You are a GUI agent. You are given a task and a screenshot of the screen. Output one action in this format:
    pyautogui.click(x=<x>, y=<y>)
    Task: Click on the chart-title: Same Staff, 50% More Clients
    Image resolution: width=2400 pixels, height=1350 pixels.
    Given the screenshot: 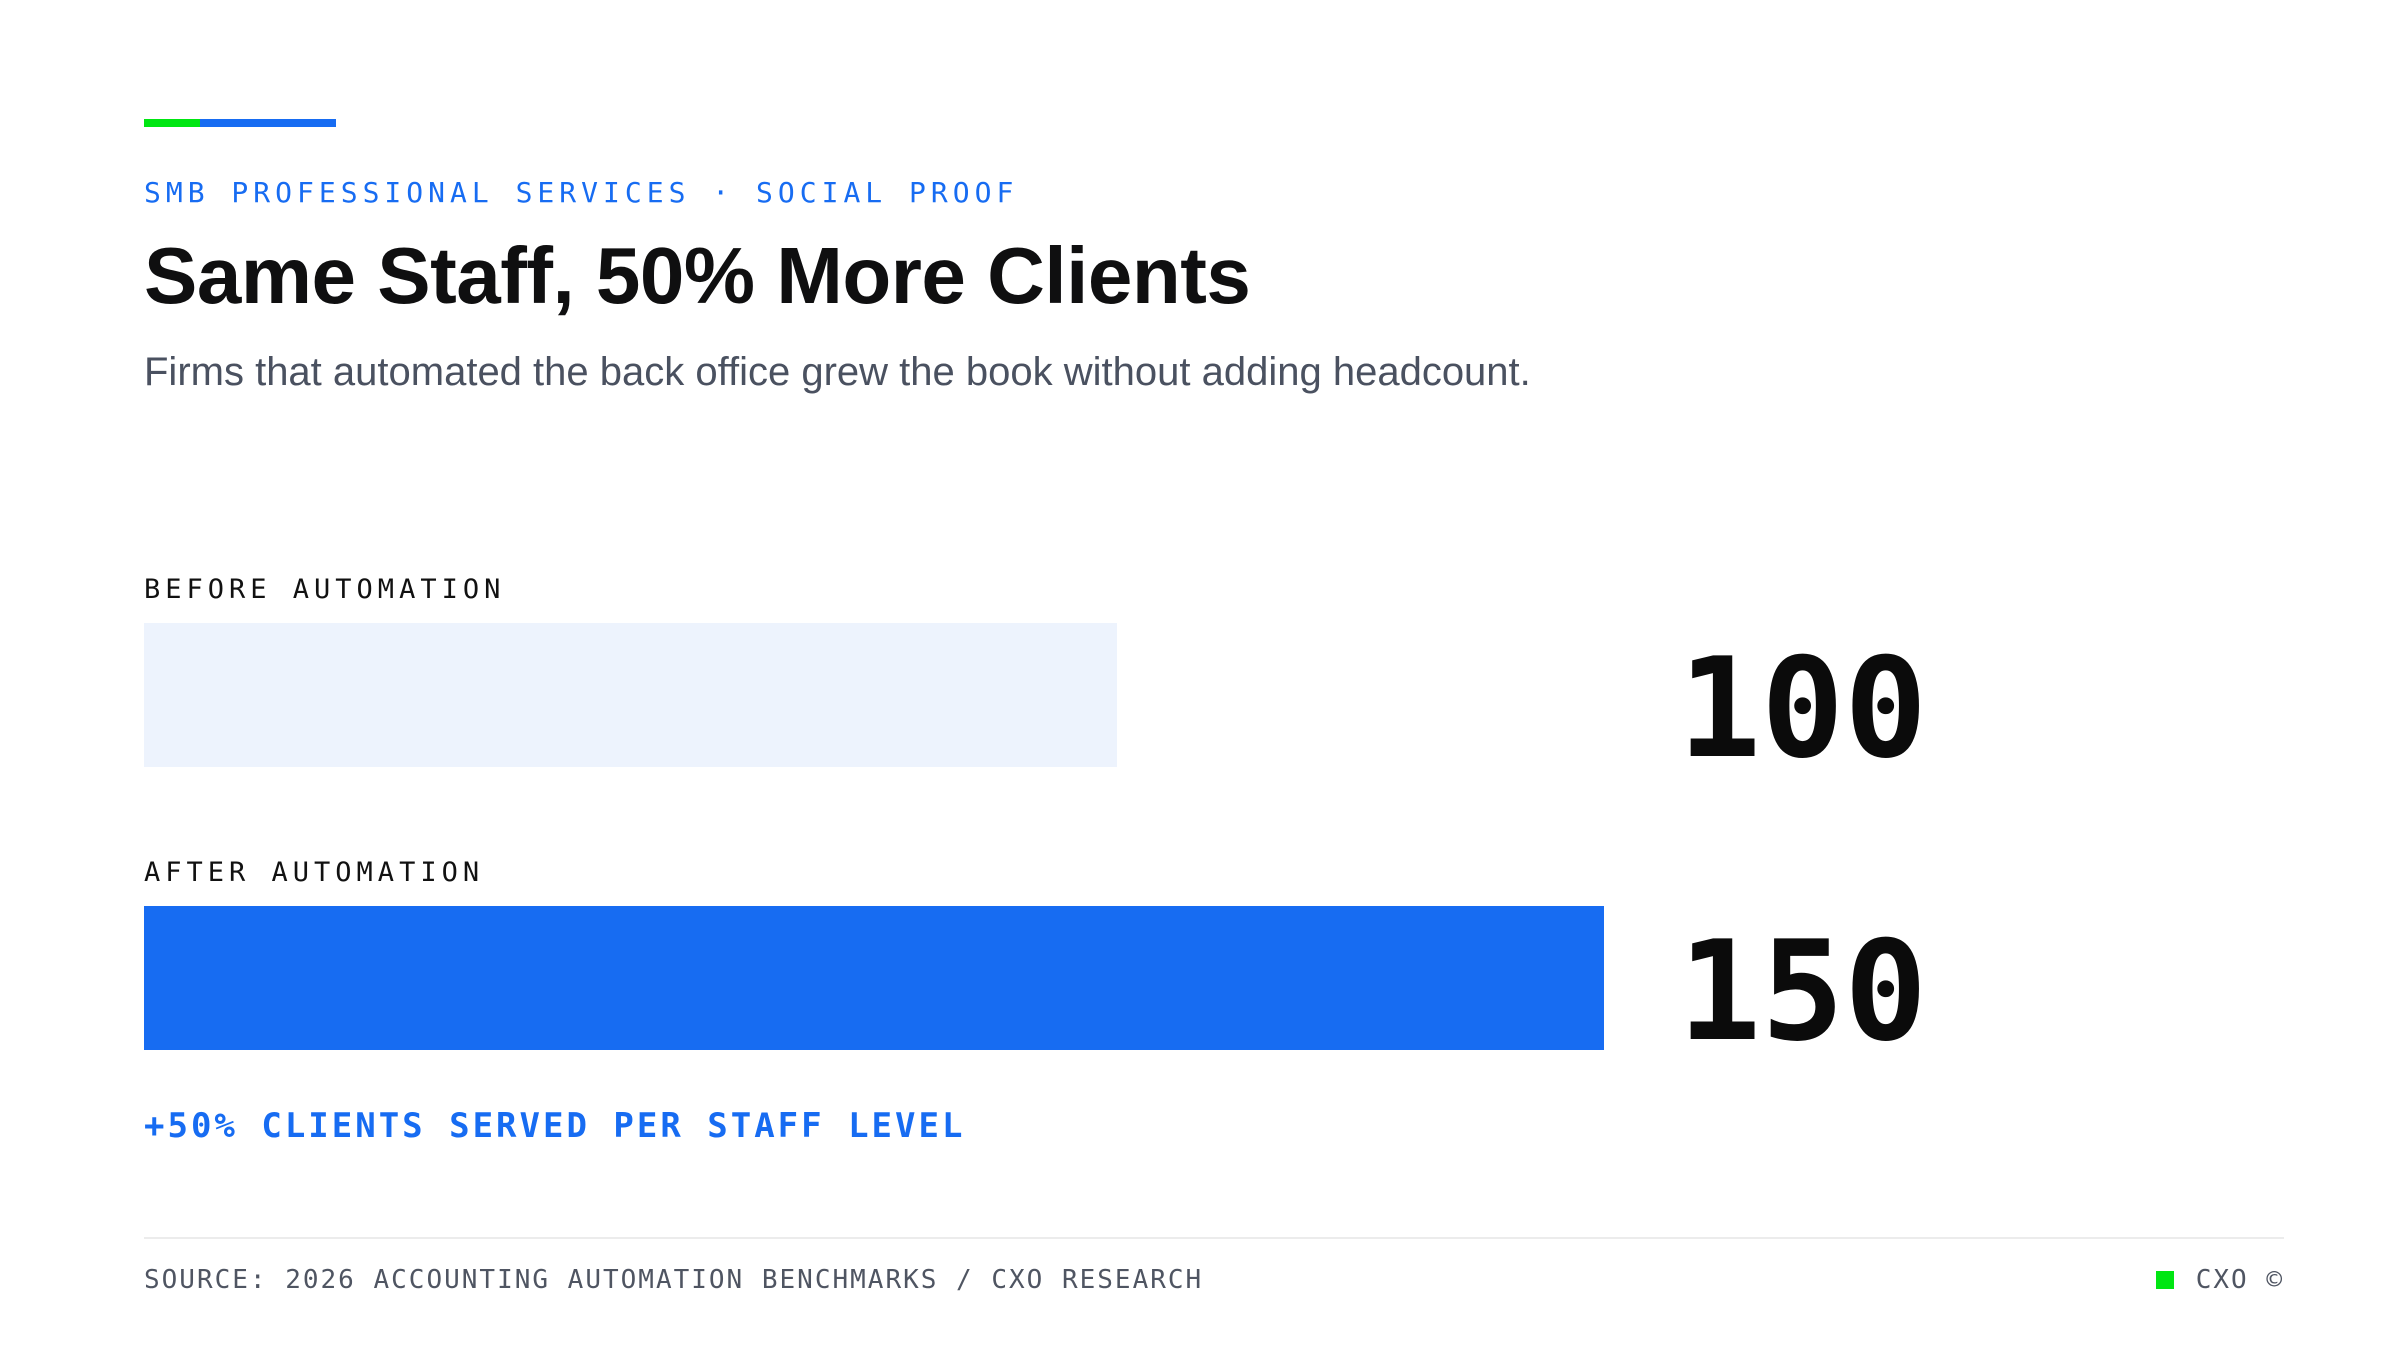 What is the action you would take?
    pyautogui.click(x=697, y=275)
    